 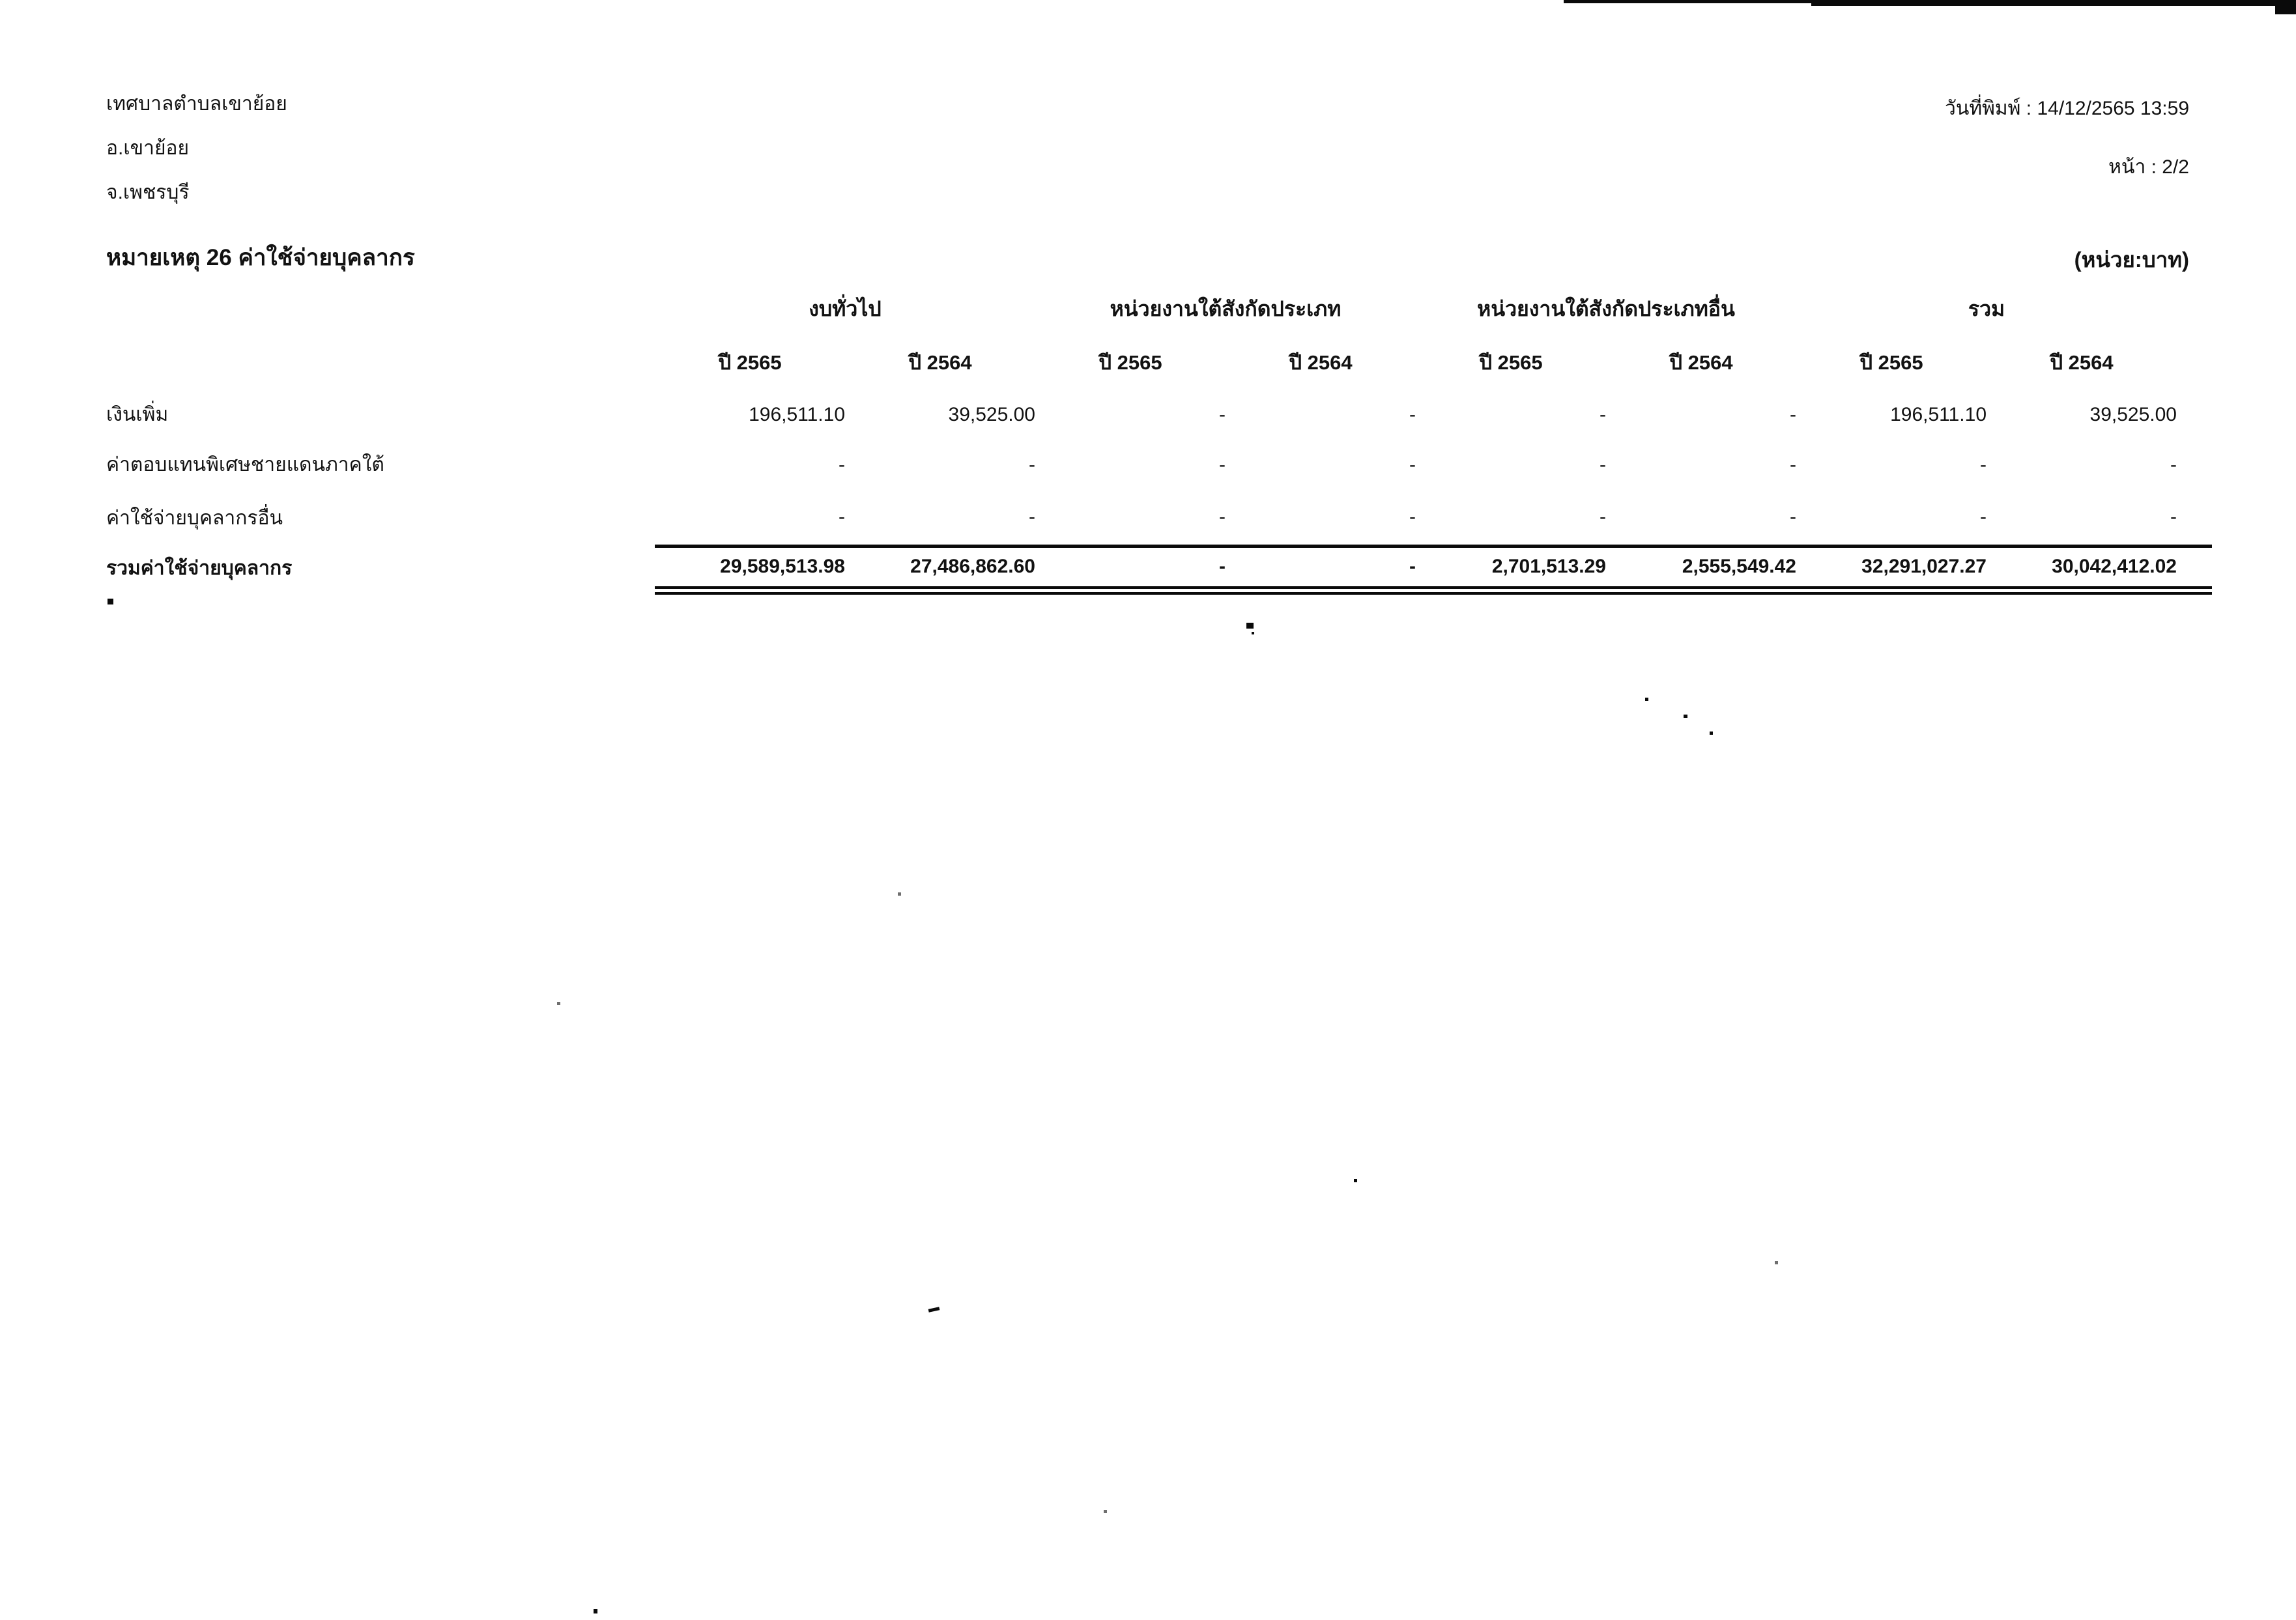 What do you see at coordinates (1701, 569) in the screenshot?
I see `total-value: 2,555,549.42` at bounding box center [1701, 569].